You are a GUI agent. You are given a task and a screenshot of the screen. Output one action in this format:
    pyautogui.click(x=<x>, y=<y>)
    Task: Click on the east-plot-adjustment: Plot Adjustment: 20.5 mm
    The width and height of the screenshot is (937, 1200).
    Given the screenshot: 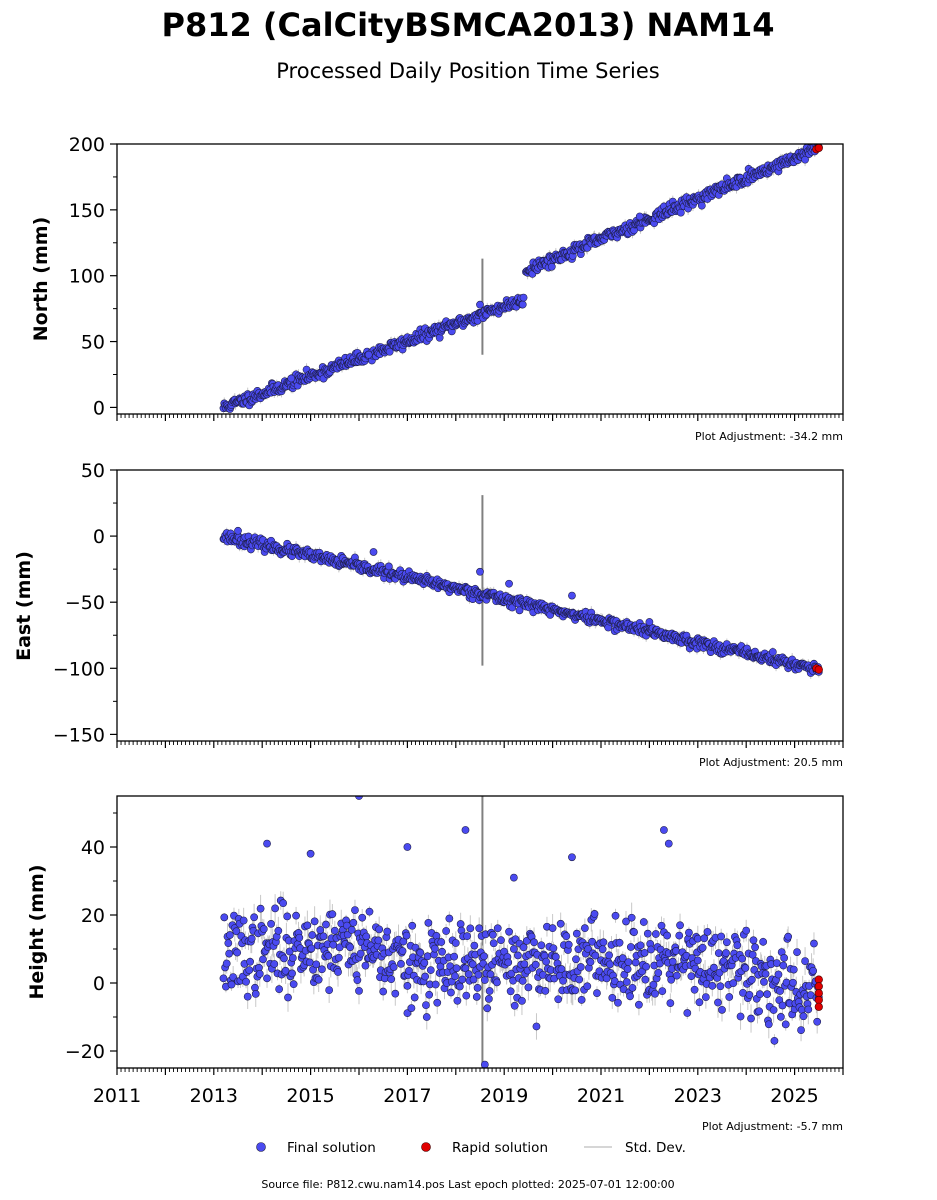 What is the action you would take?
    pyautogui.click(x=771, y=762)
    